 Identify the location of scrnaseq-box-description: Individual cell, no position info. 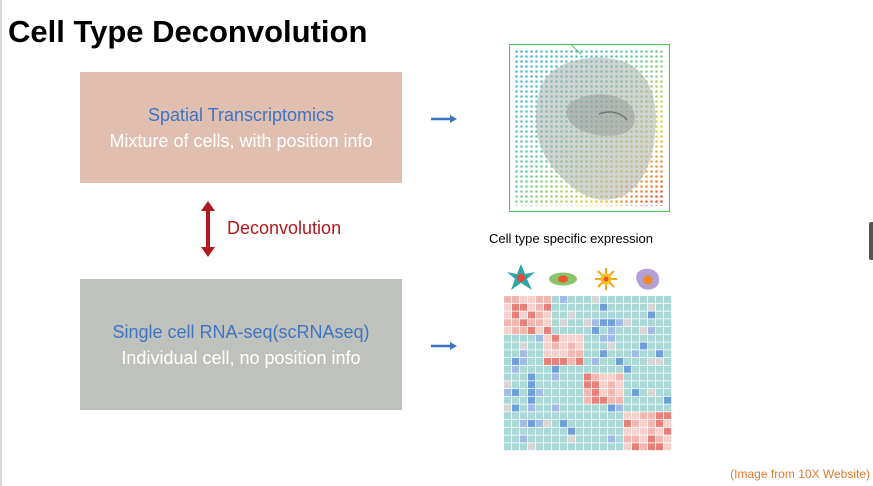
(241, 357).